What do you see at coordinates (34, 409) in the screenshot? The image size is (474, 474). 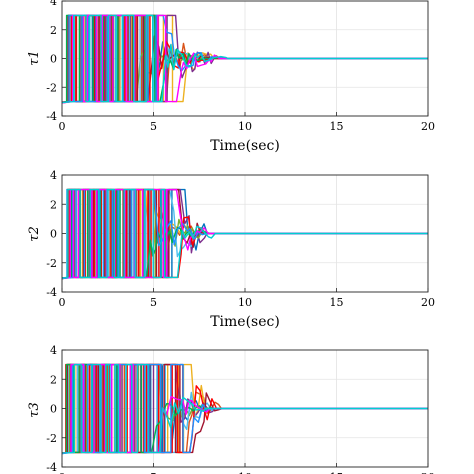 I see `y-axis-label: τ3` at bounding box center [34, 409].